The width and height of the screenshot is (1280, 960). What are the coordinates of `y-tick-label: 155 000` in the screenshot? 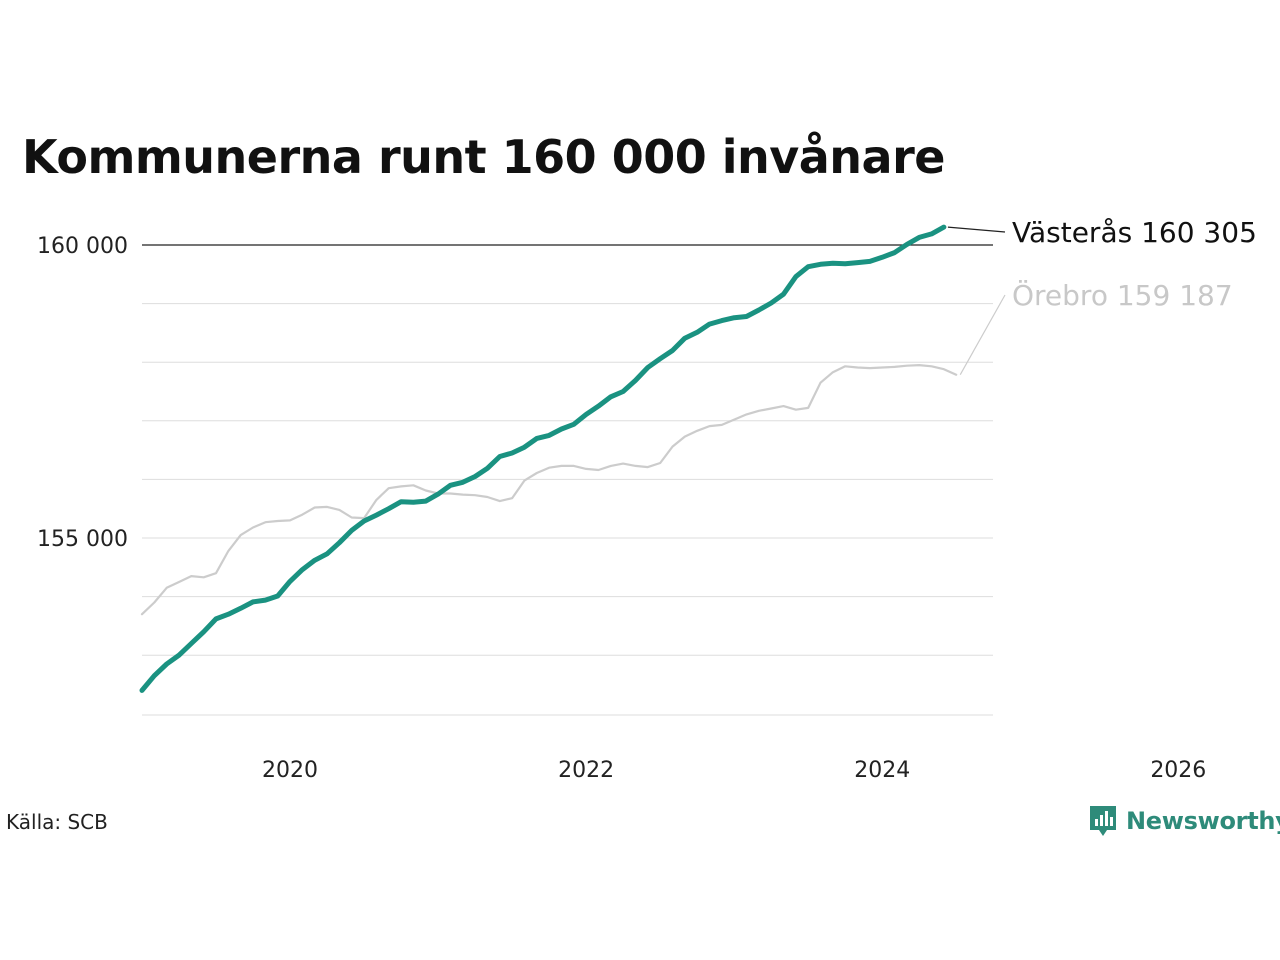 It's located at (82, 539).